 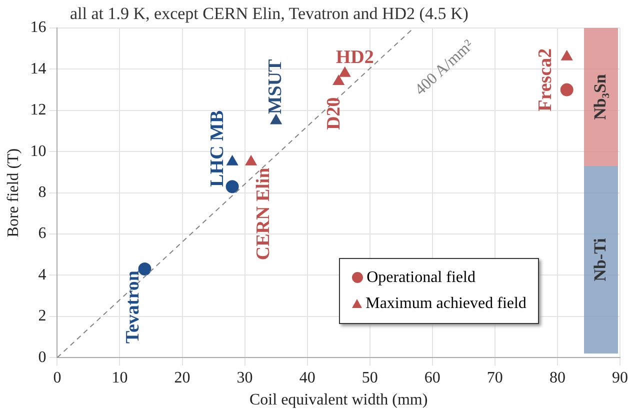 What do you see at coordinates (545, 80) in the screenshot?
I see `annotation: Fresca2` at bounding box center [545, 80].